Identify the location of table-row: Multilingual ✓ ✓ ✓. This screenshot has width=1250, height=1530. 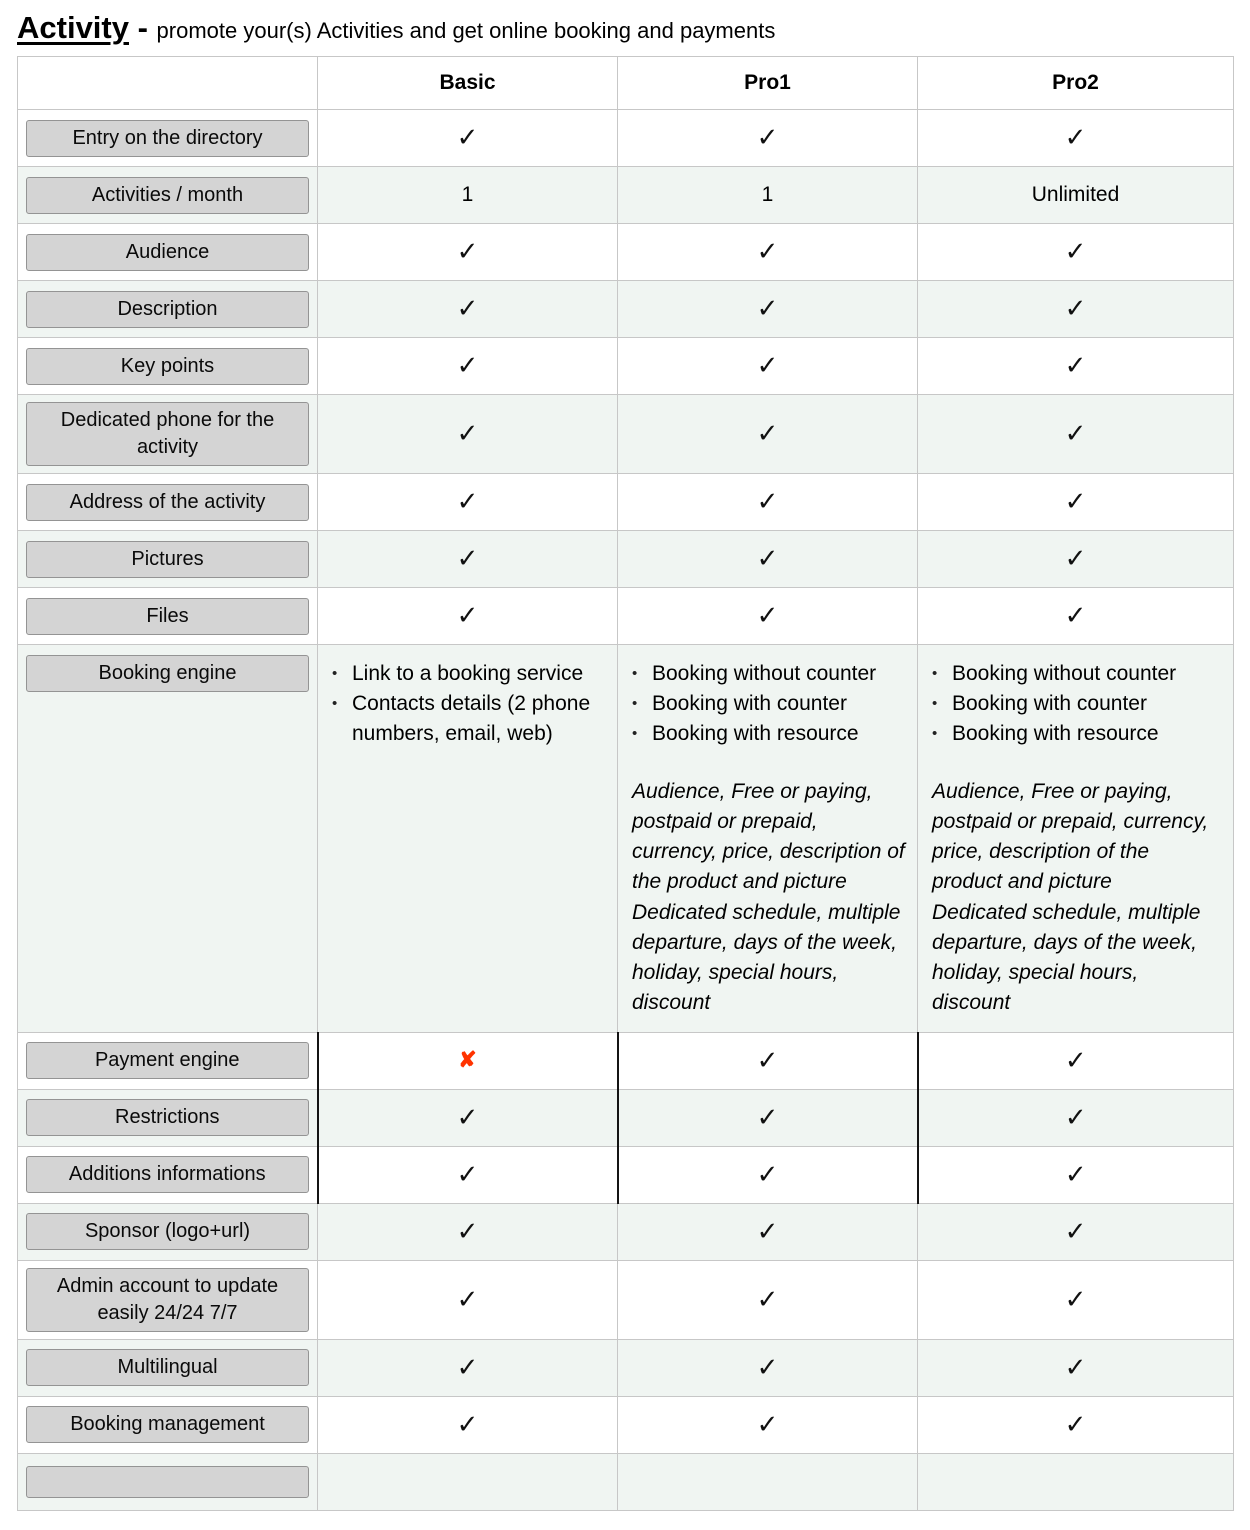
(625, 1367).